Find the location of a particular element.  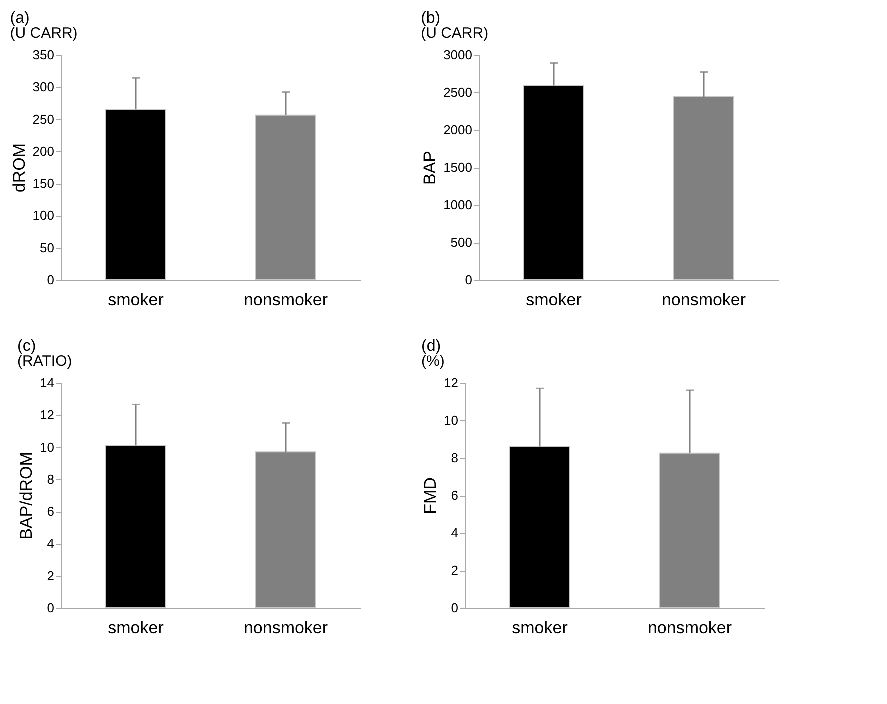

y-tick-label: 200 is located at coordinates (43, 151).